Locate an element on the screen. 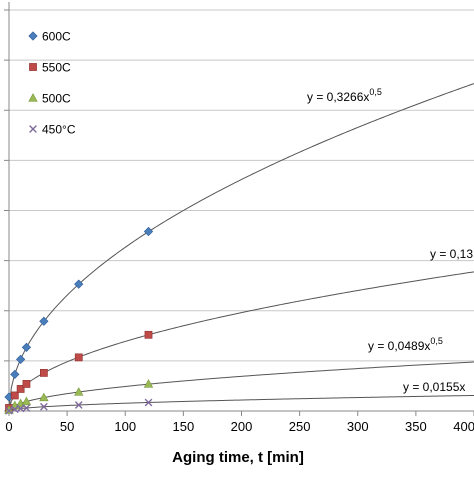  equation-label: y = 0,0155x is located at coordinates (434, 387).